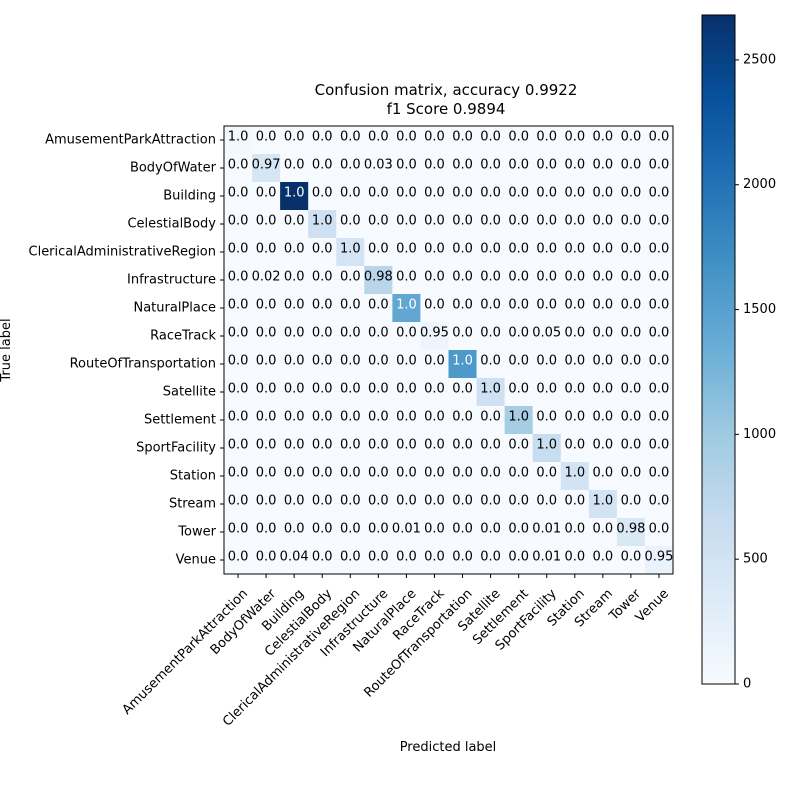  Describe the element at coordinates (266, 277) in the screenshot. I see `cell-annotation: 0.02` at that location.